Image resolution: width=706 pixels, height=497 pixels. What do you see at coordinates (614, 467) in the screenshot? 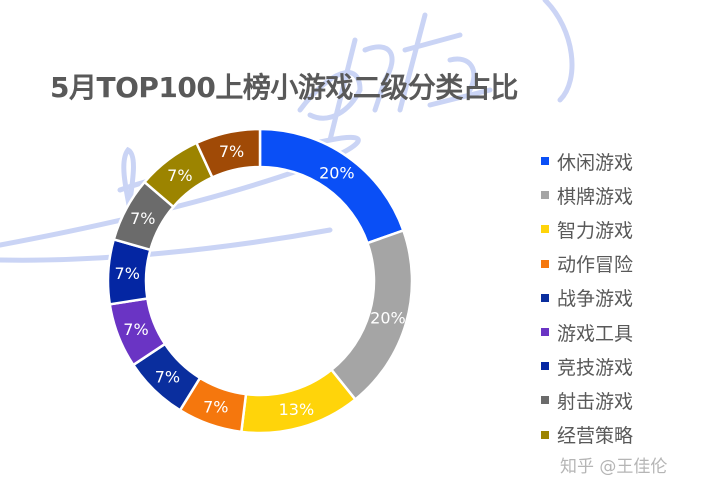
I see `source-credit: 知乎 @王佳伦` at bounding box center [614, 467].